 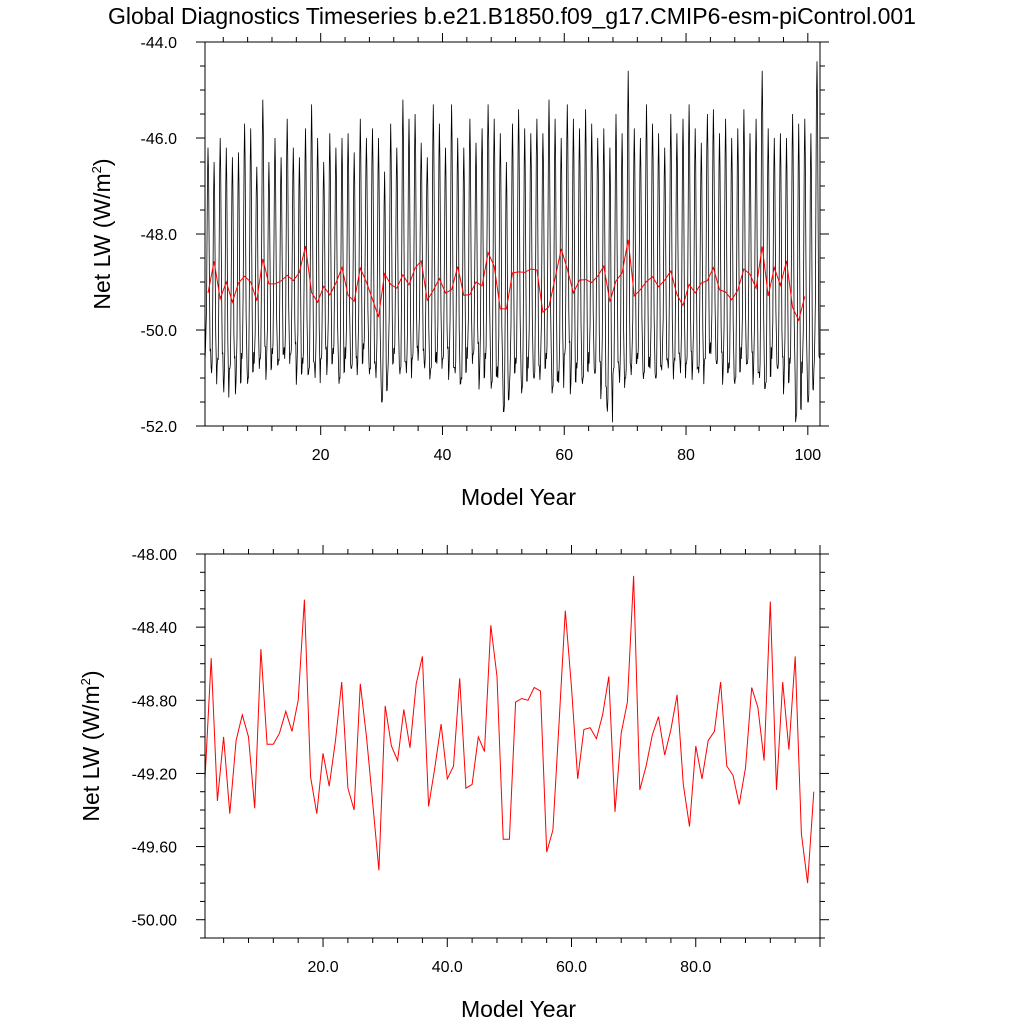 What do you see at coordinates (96, 169) in the screenshot?
I see `top-y-axis-title-sup: 2` at bounding box center [96, 169].